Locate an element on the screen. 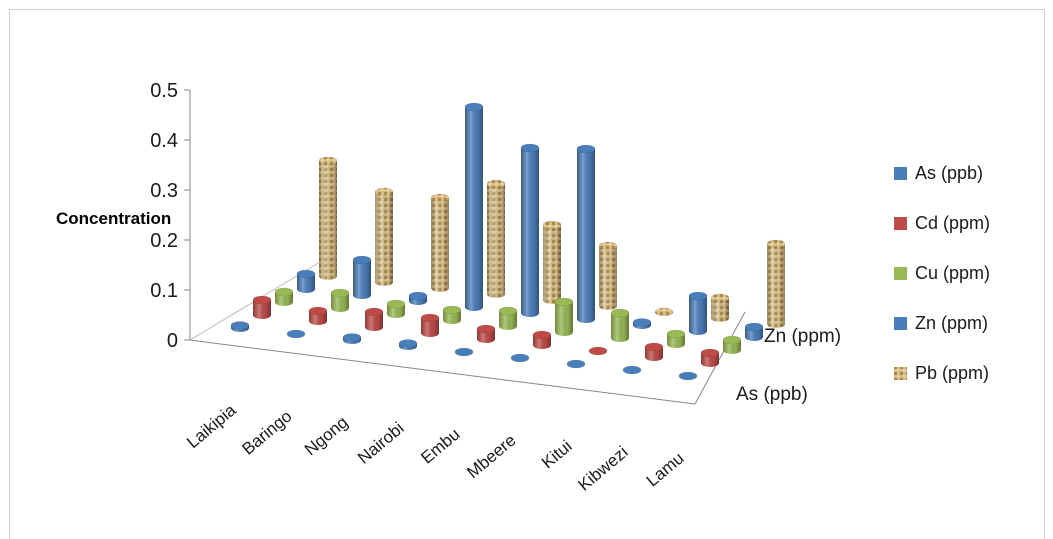  legend-label: Cu (ppm) is located at coordinates (952, 273).